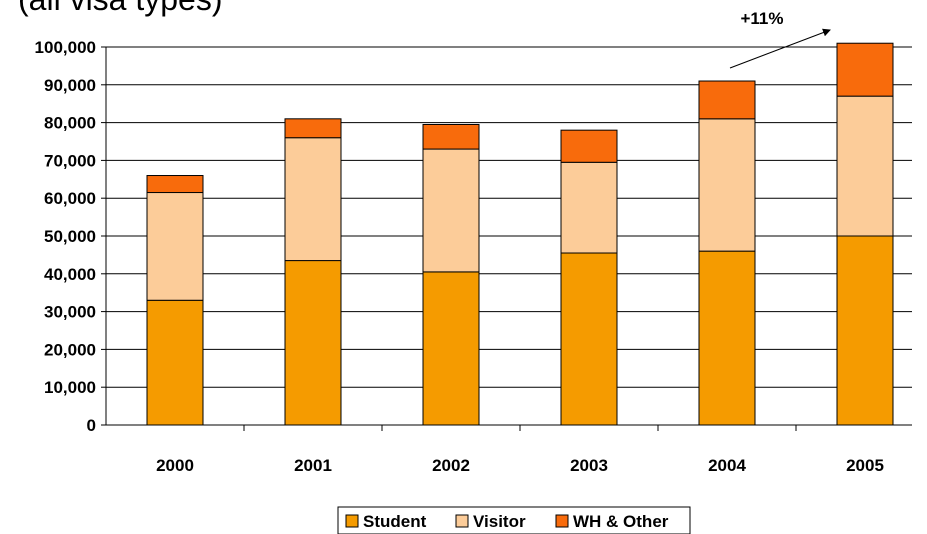 This screenshot has width=927, height=534. I want to click on y-tick-label: 30,000, so click(70, 312).